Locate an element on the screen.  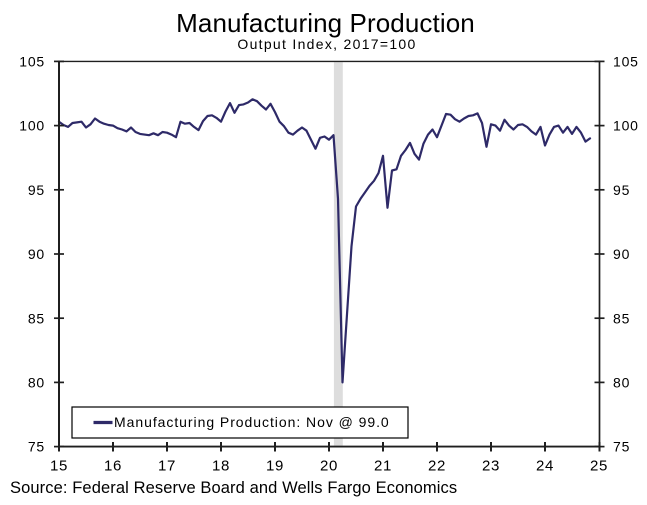
svg-text: 15 is located at coordinates (59, 465).